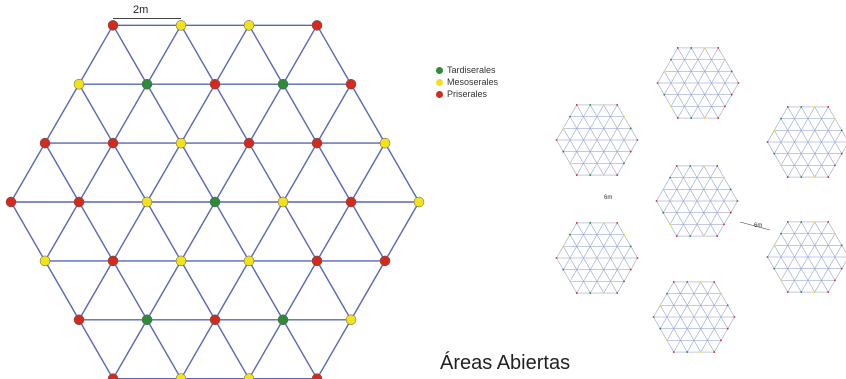  Describe the element at coordinates (806, 257) in the screenshot. I see `small-hexagon` at that location.